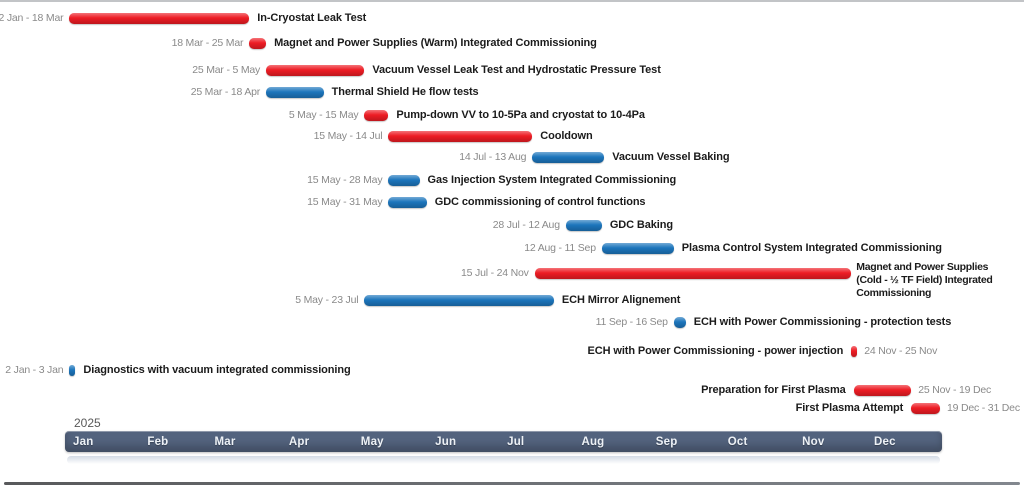  I want to click on axis-month-label: Jun, so click(446, 441).